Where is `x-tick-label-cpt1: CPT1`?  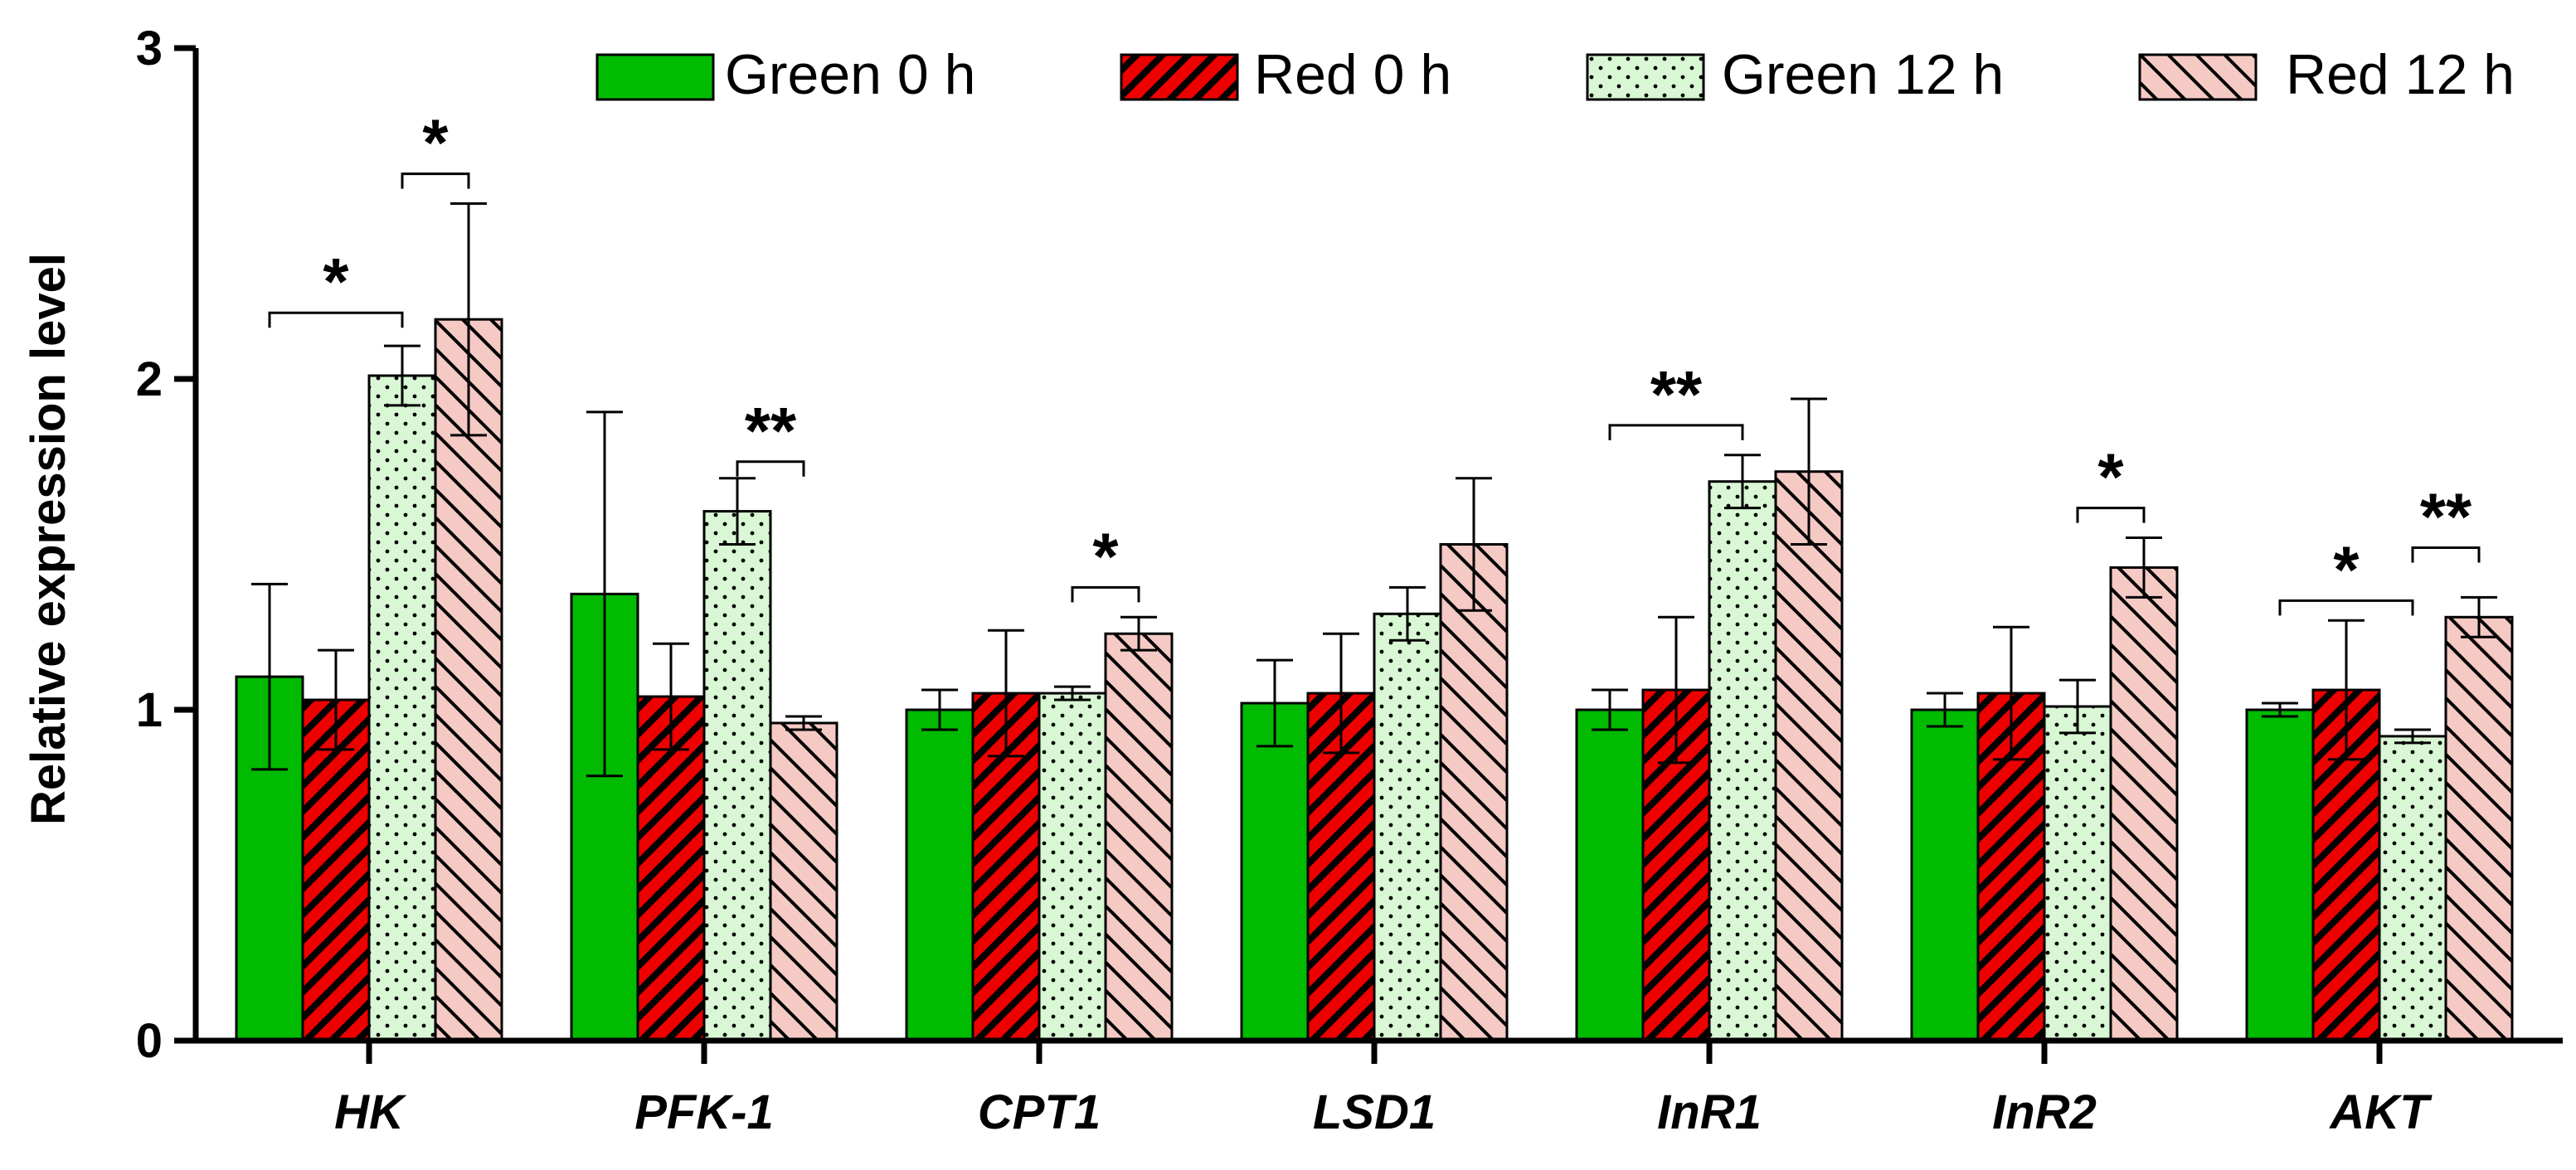 x-tick-label-cpt1: CPT1 is located at coordinates (1040, 1112).